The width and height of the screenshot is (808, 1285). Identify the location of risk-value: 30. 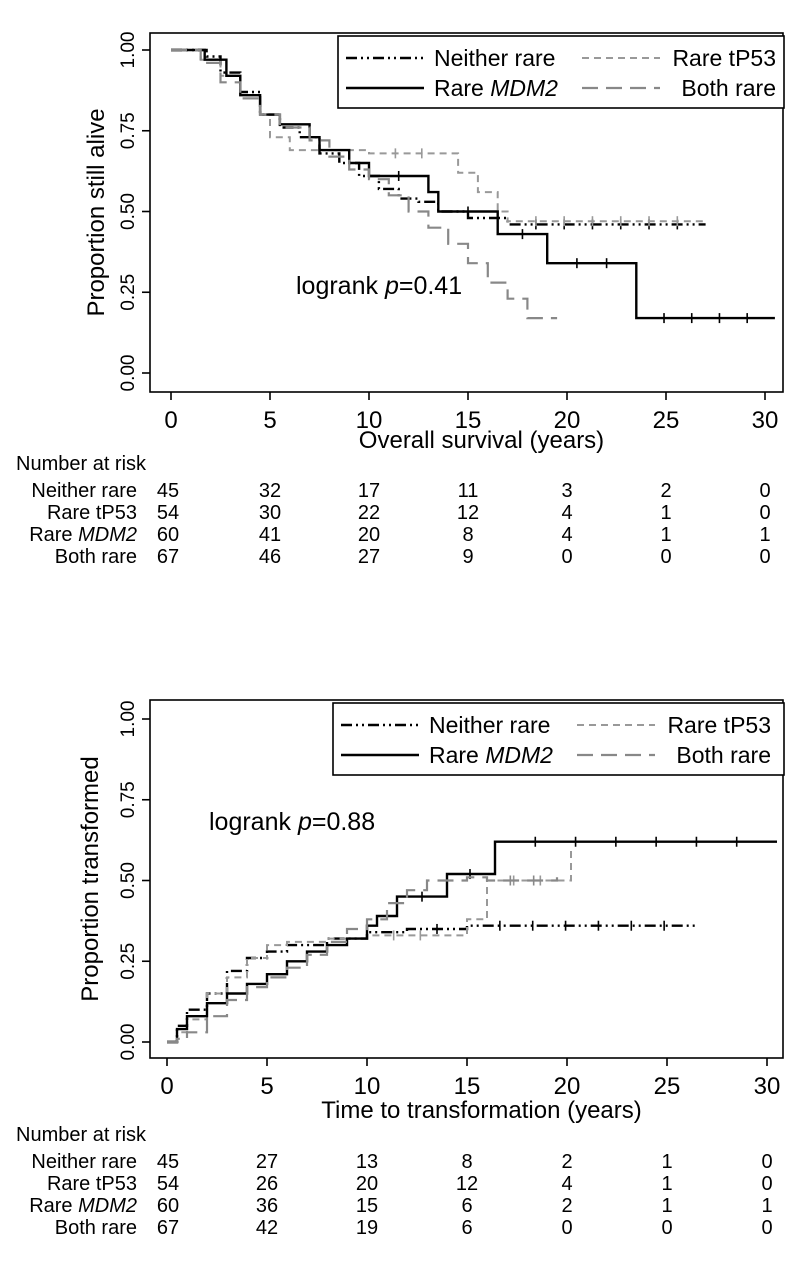
(270, 513).